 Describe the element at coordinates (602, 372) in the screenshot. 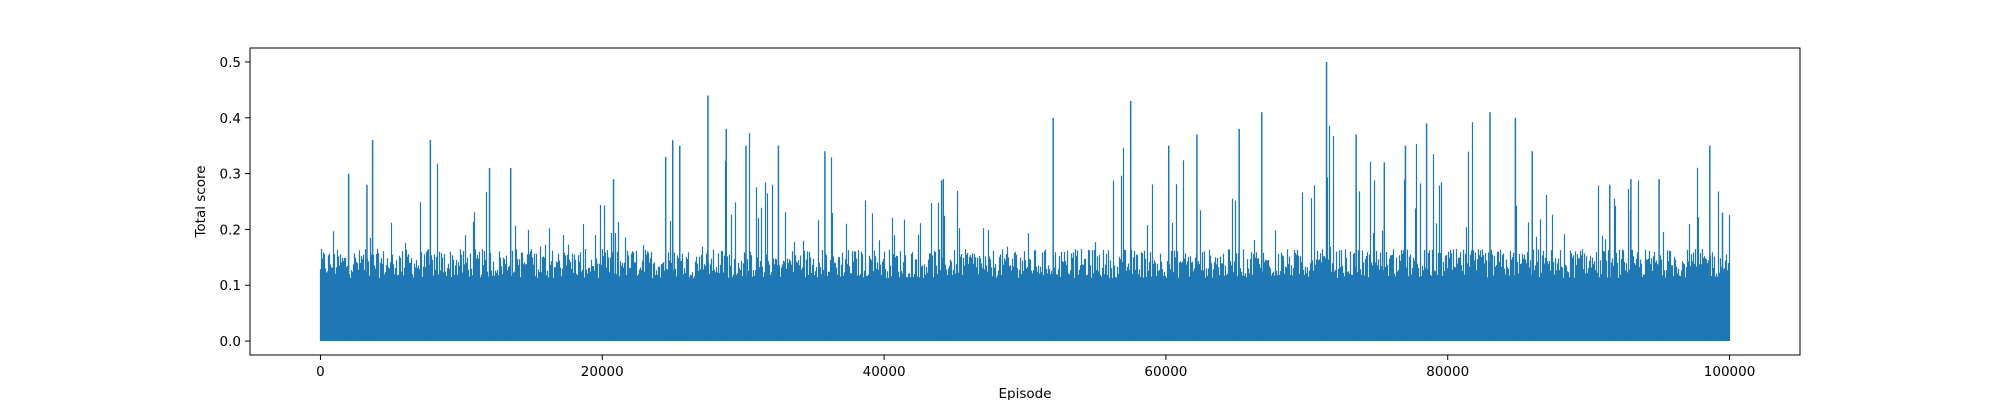

I see `x-tick-label: 20000` at that location.